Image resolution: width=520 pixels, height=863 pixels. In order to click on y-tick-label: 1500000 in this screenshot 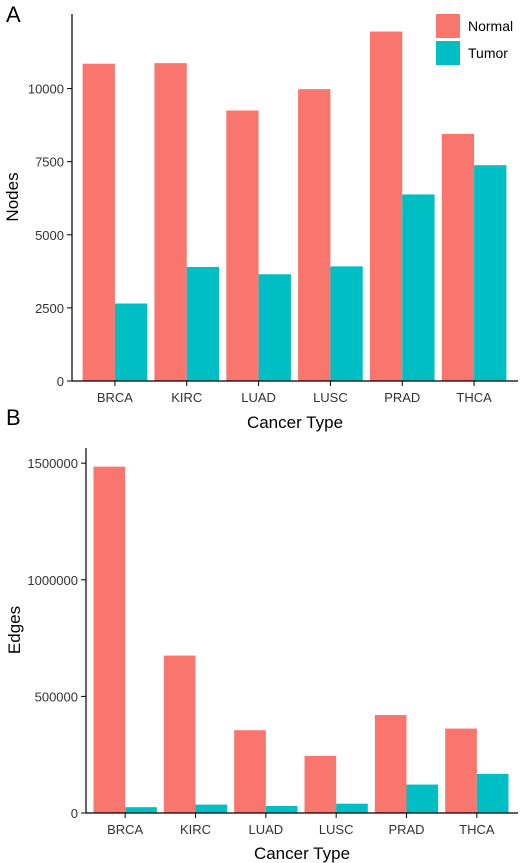, I will do `click(52, 463)`.